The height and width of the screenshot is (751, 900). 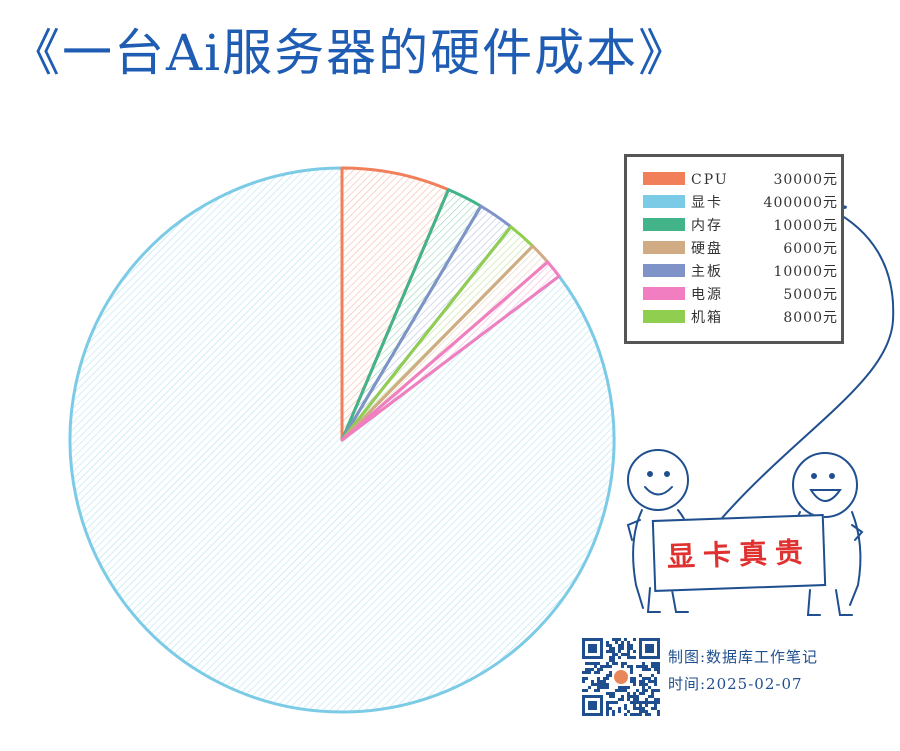 I want to click on legend-item-disk: 硬盘 6000元, so click(x=740, y=249).